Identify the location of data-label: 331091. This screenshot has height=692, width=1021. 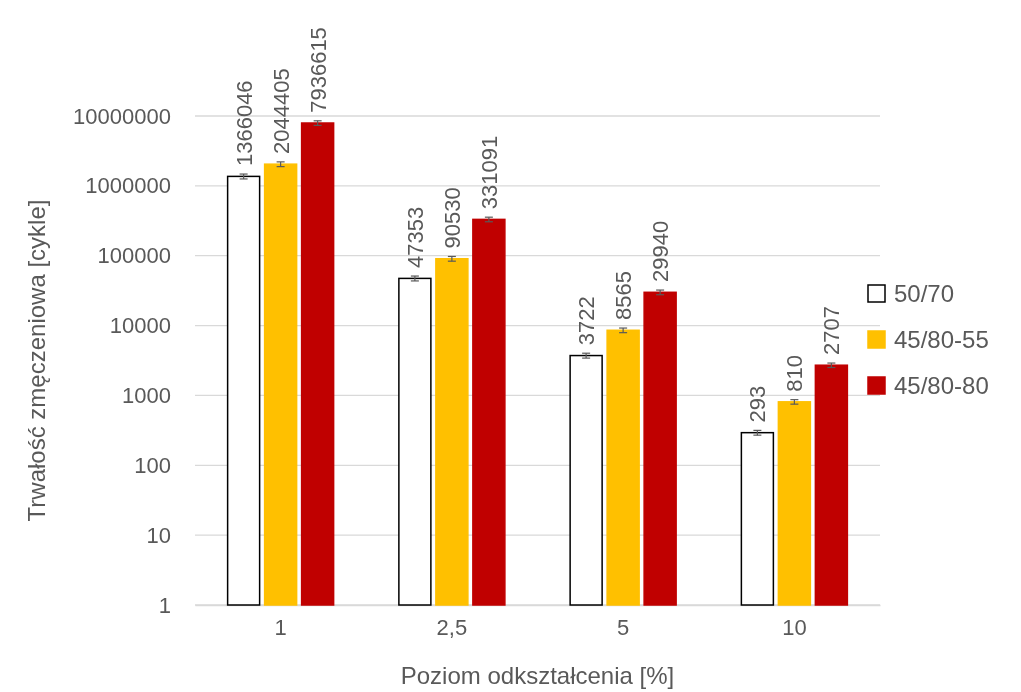
(489, 172).